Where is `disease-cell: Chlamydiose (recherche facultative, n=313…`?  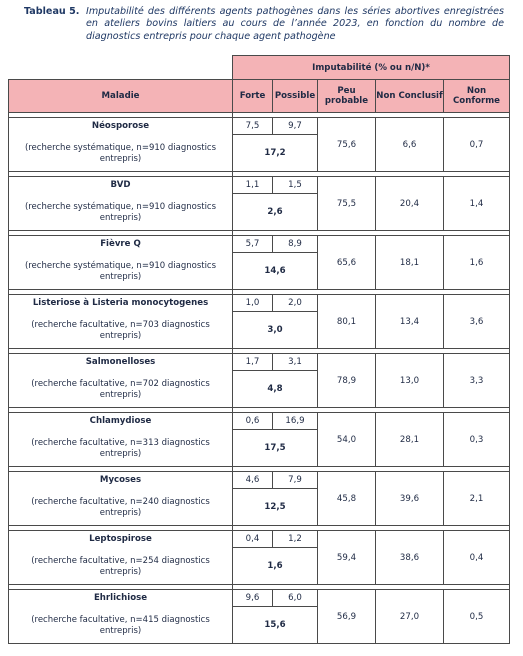
disease-cell: Chlamydiose (recherche facultative, n=313… is located at coordinates (120, 439).